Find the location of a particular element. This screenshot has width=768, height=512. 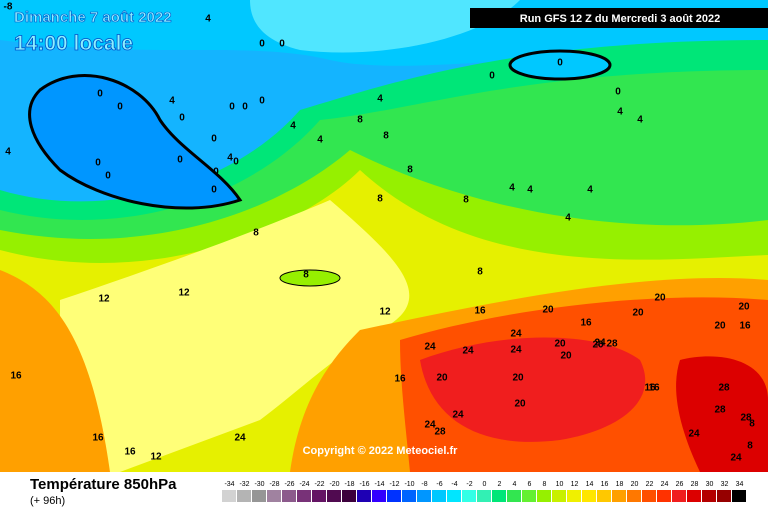

time-label: 14:00 locale is located at coordinates (73, 43).